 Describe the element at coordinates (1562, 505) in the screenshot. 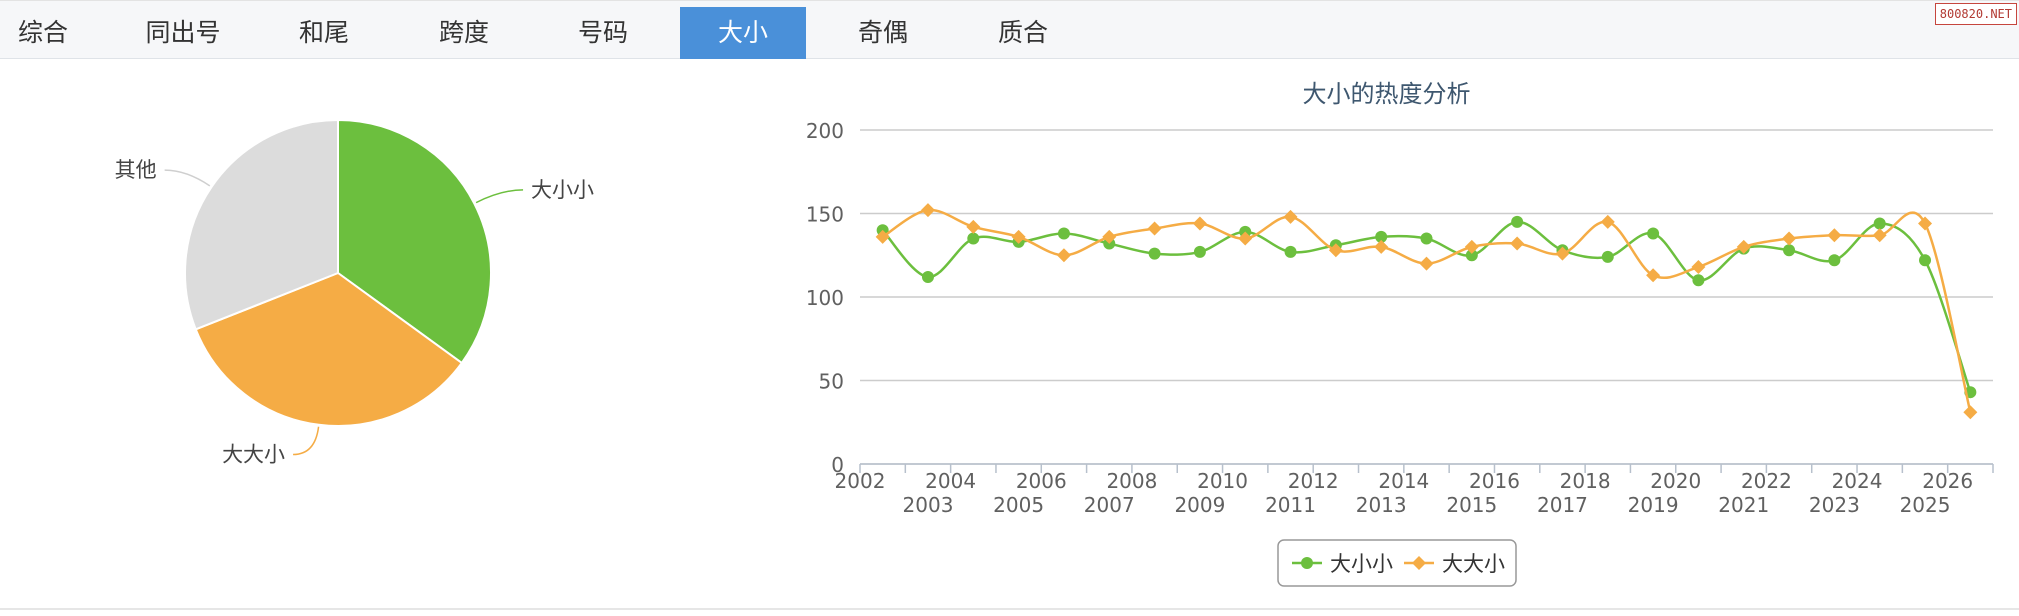

I see `x-tick-label: 2017` at that location.